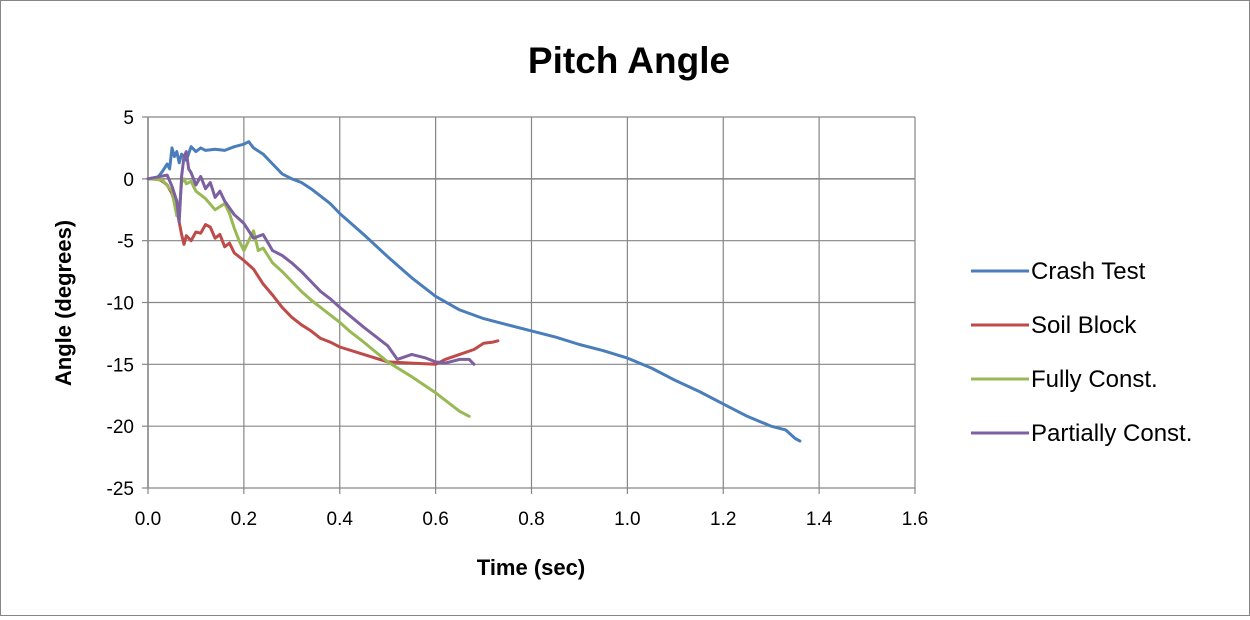 The image size is (1250, 620). What do you see at coordinates (120, 365) in the screenshot?
I see `y-tick-label: -15` at bounding box center [120, 365].